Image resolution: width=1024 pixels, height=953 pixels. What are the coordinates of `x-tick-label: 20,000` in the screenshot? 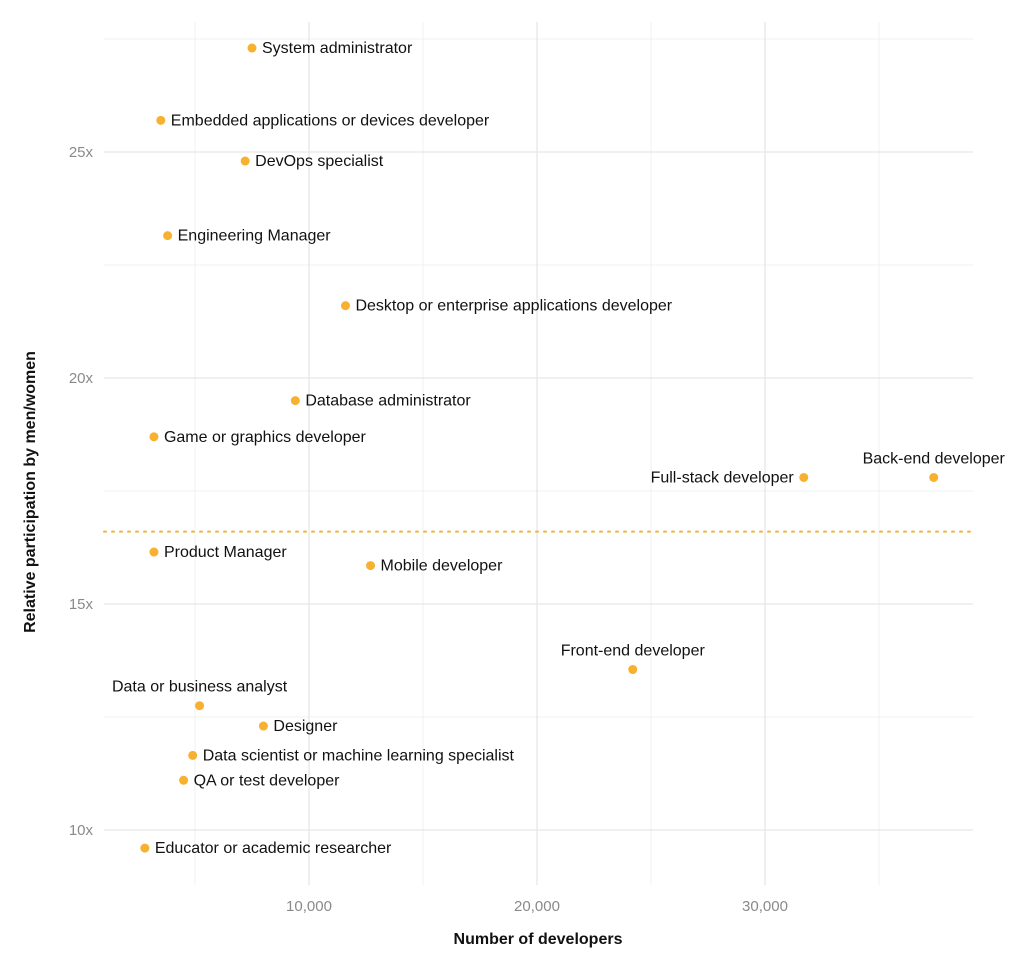 It's located at (537, 906).